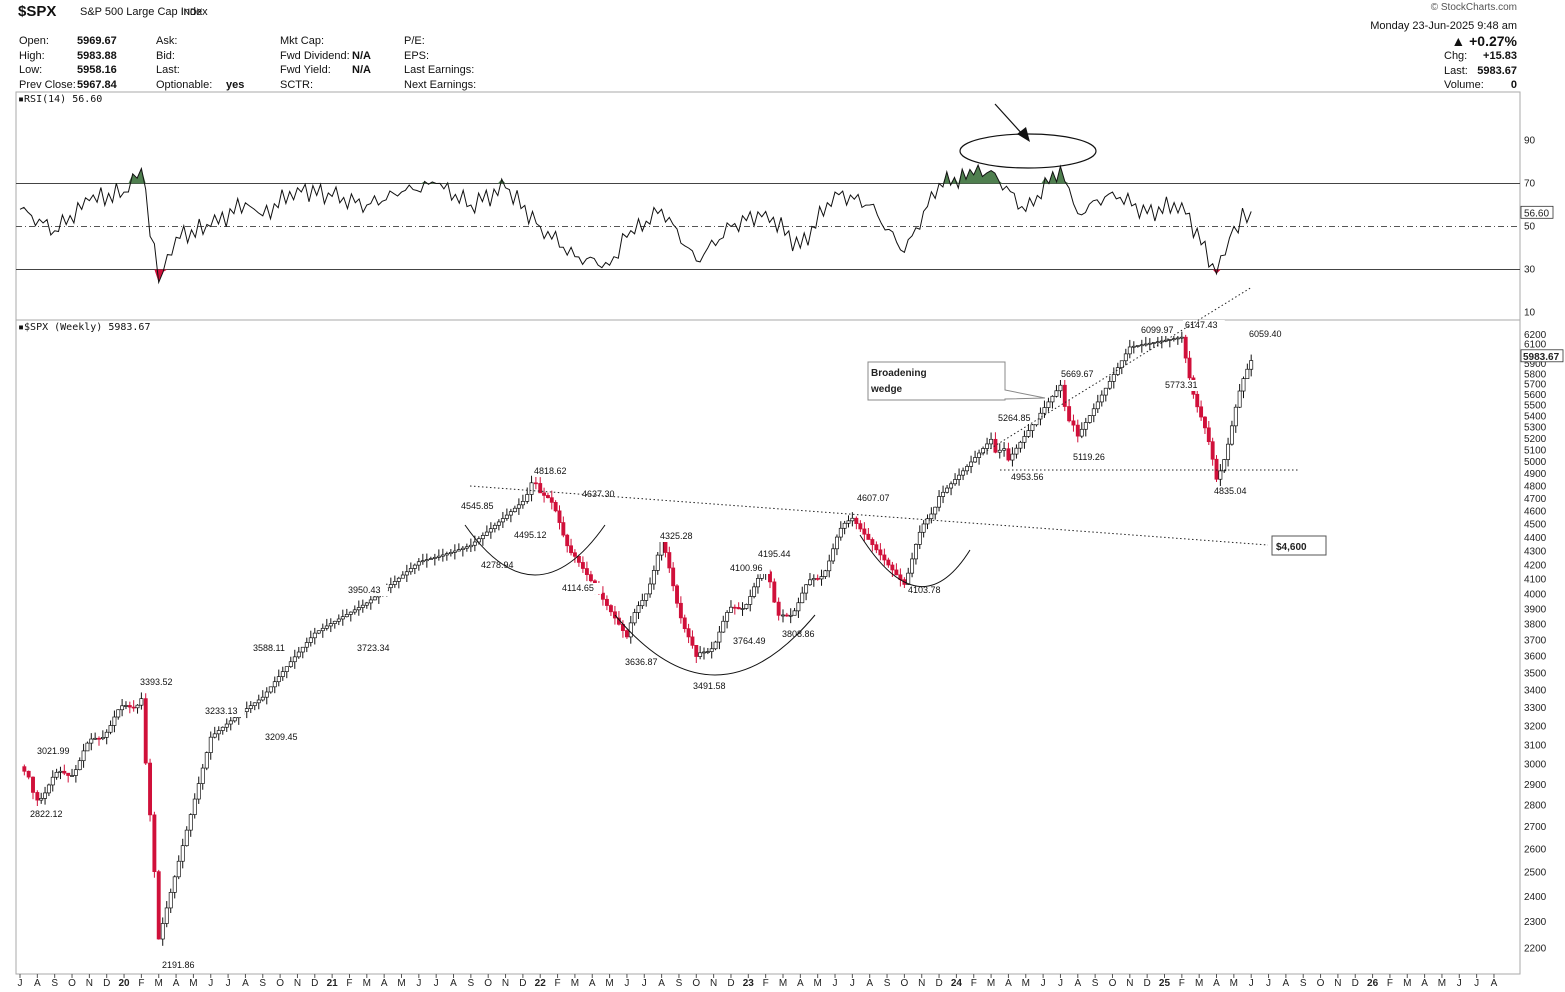  What do you see at coordinates (749, 641) in the screenshot?
I see `price-label: 3764.49` at bounding box center [749, 641].